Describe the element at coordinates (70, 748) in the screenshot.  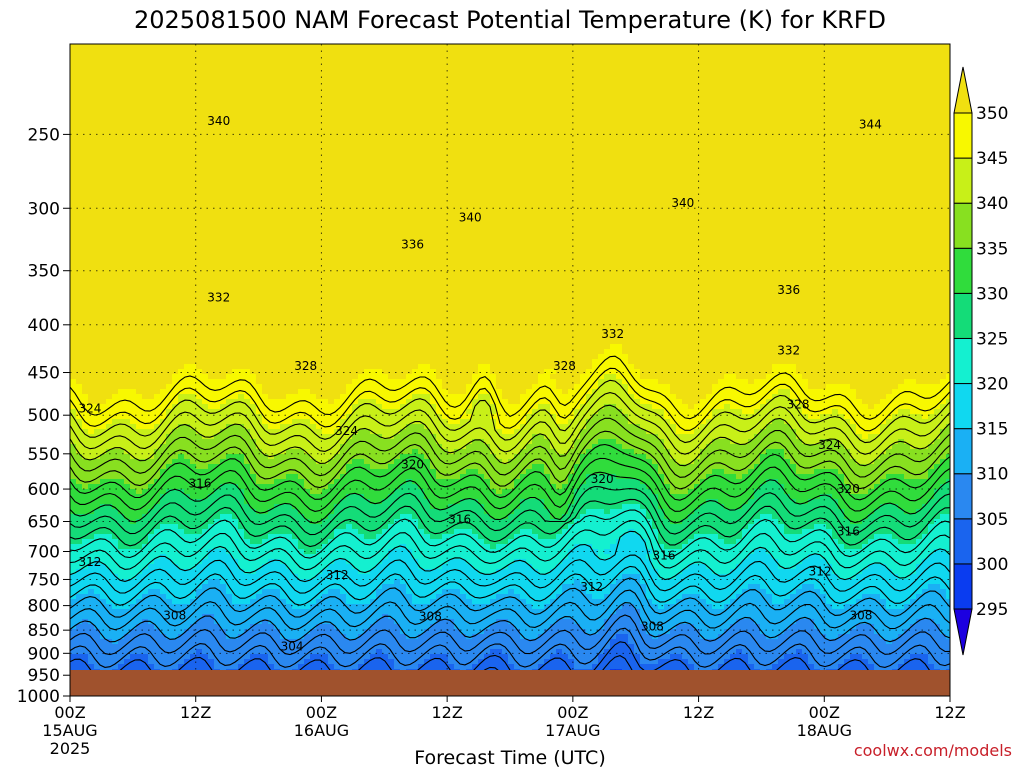
I see `x-year-label: 2025` at that location.